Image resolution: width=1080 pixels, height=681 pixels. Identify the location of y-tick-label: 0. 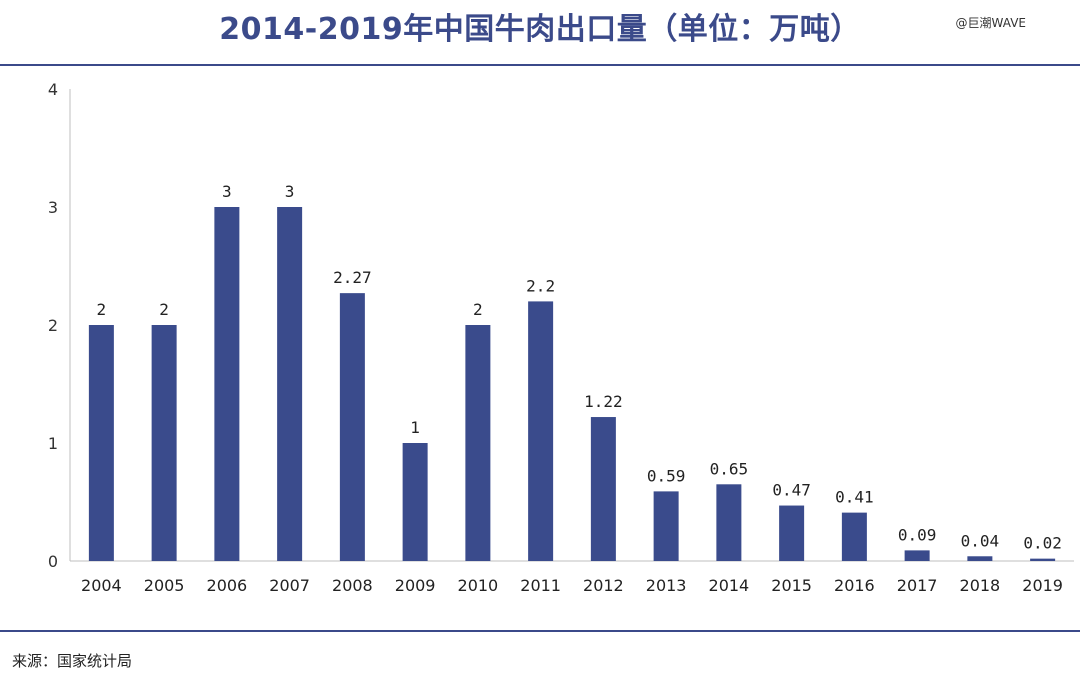
(53, 561).